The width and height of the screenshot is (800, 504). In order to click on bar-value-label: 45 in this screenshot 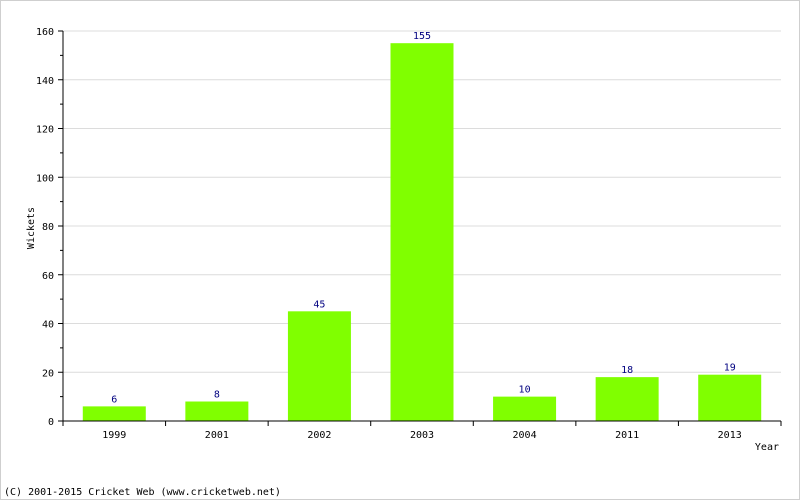, I will do `click(319, 304)`.